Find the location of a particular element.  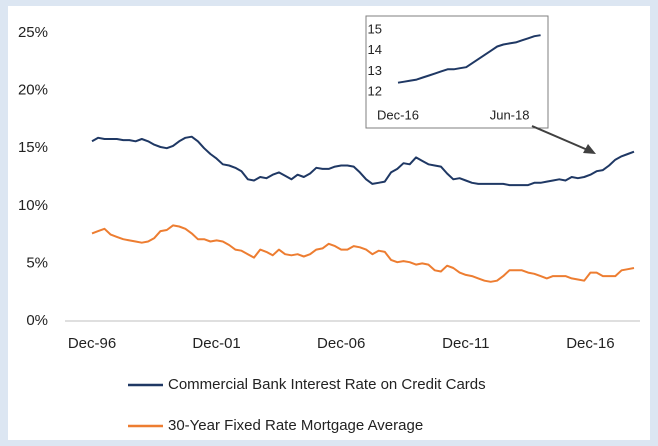

x-tick-label: Dec-06 is located at coordinates (341, 343).